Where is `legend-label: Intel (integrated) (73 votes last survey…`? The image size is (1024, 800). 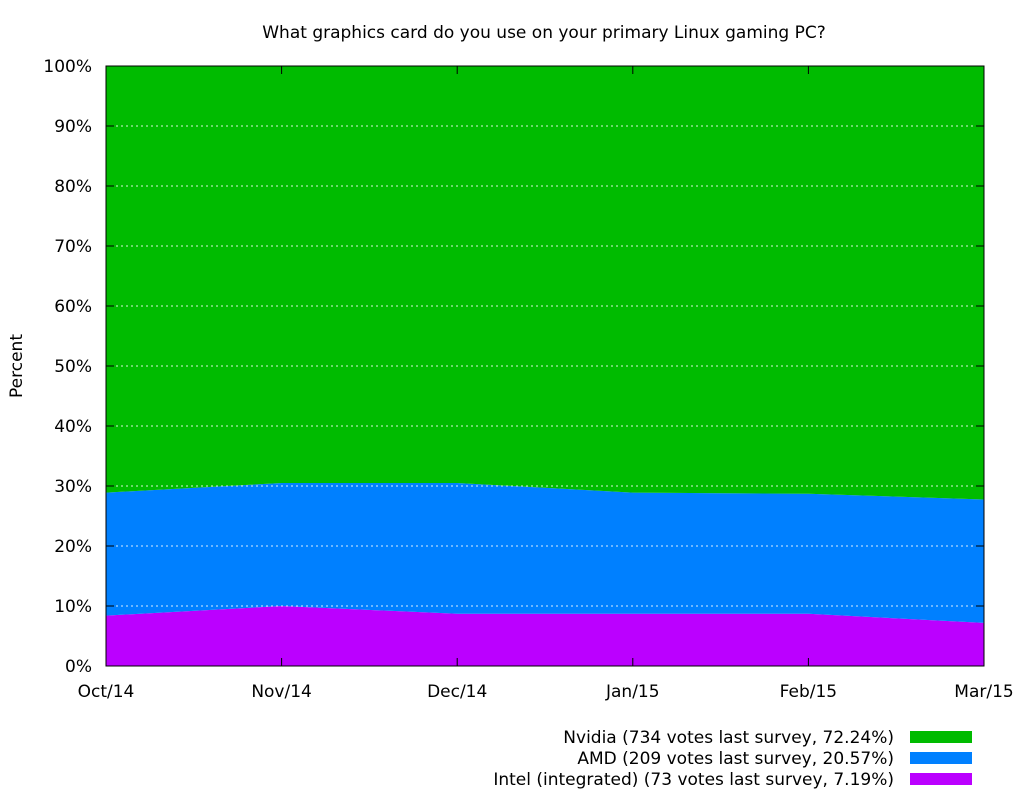 legend-label: Intel (integrated) (73 votes last survey… is located at coordinates (693, 780).